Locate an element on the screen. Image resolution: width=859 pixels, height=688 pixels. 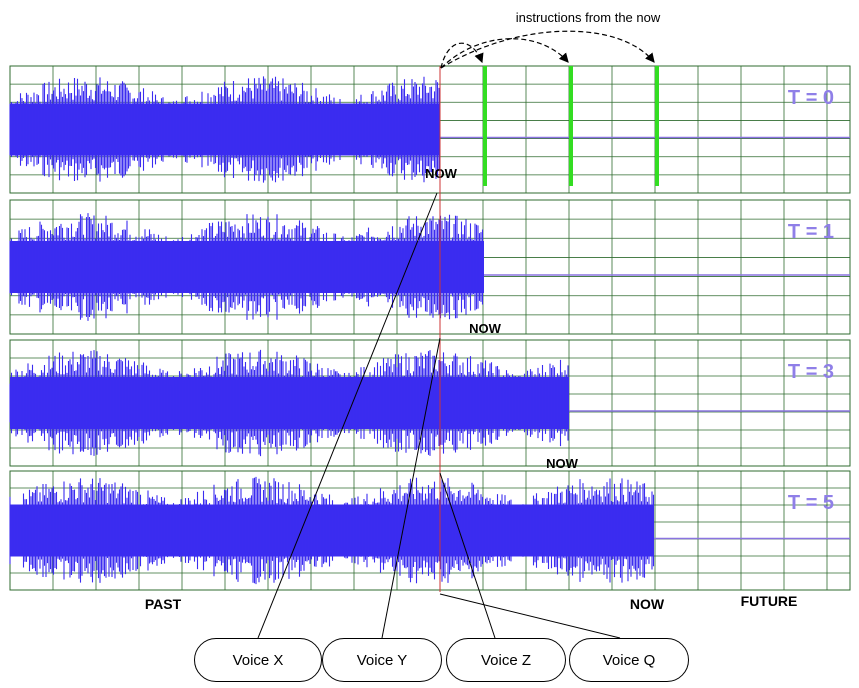
instruction-arrows is located at coordinates (547, 49).